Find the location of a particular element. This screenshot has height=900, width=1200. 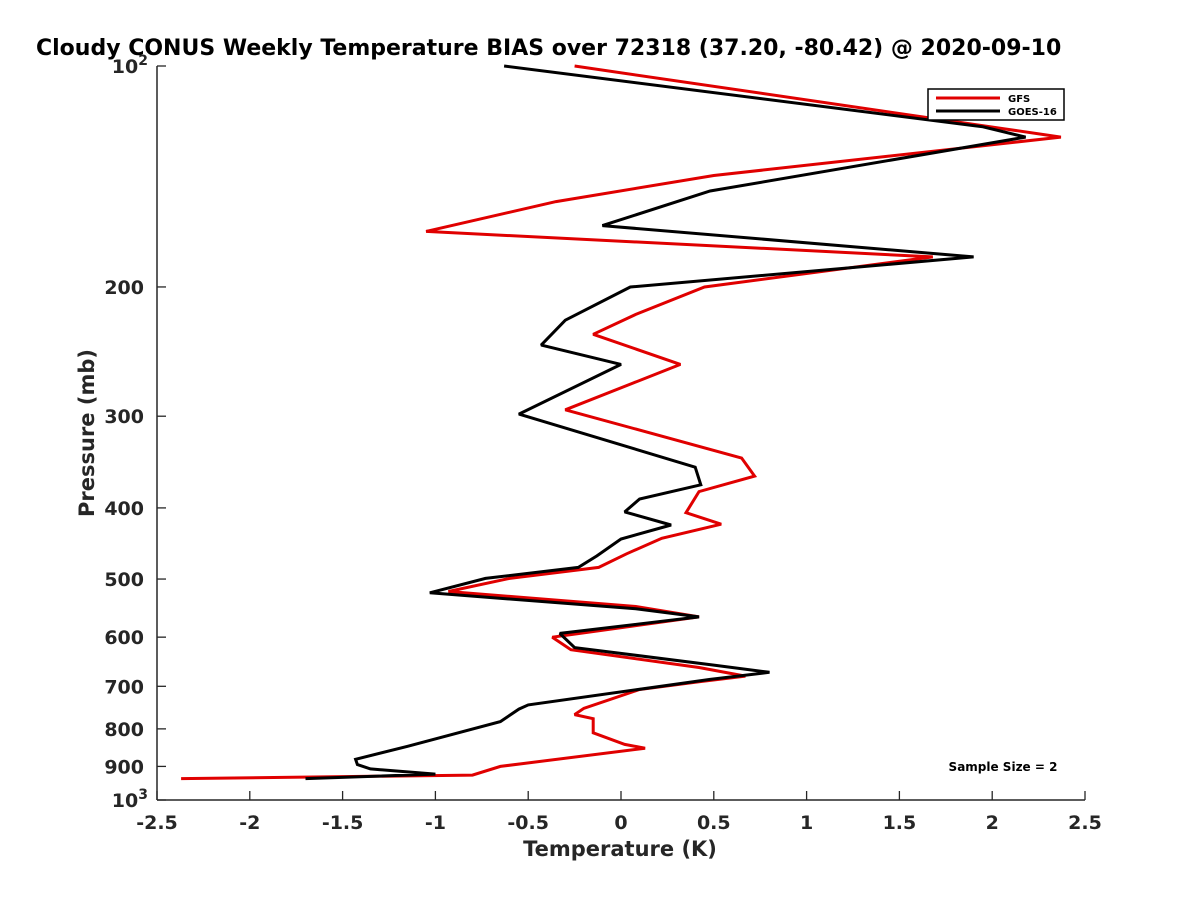

y-tick-label: 300 is located at coordinates (124, 417).